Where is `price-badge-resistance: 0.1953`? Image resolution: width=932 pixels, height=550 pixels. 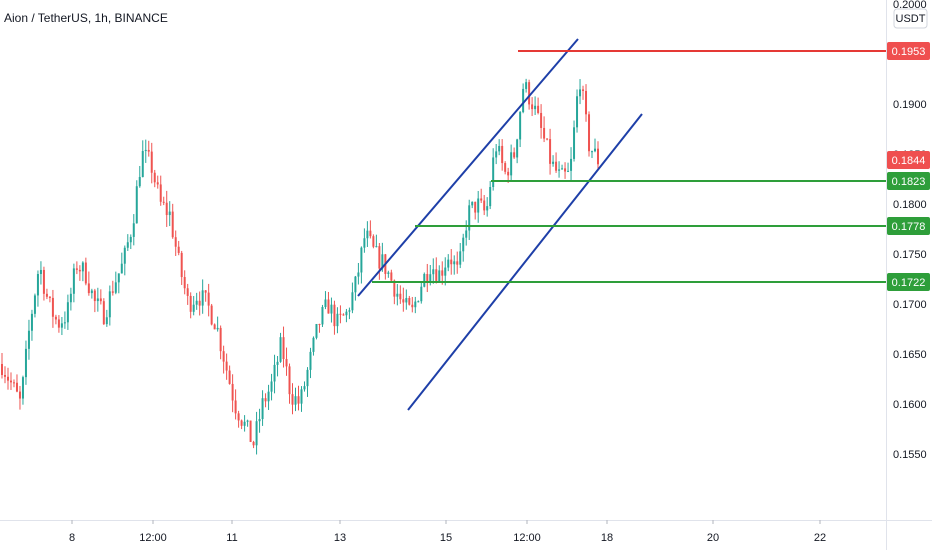 price-badge-resistance: 0.1953 is located at coordinates (908, 51).